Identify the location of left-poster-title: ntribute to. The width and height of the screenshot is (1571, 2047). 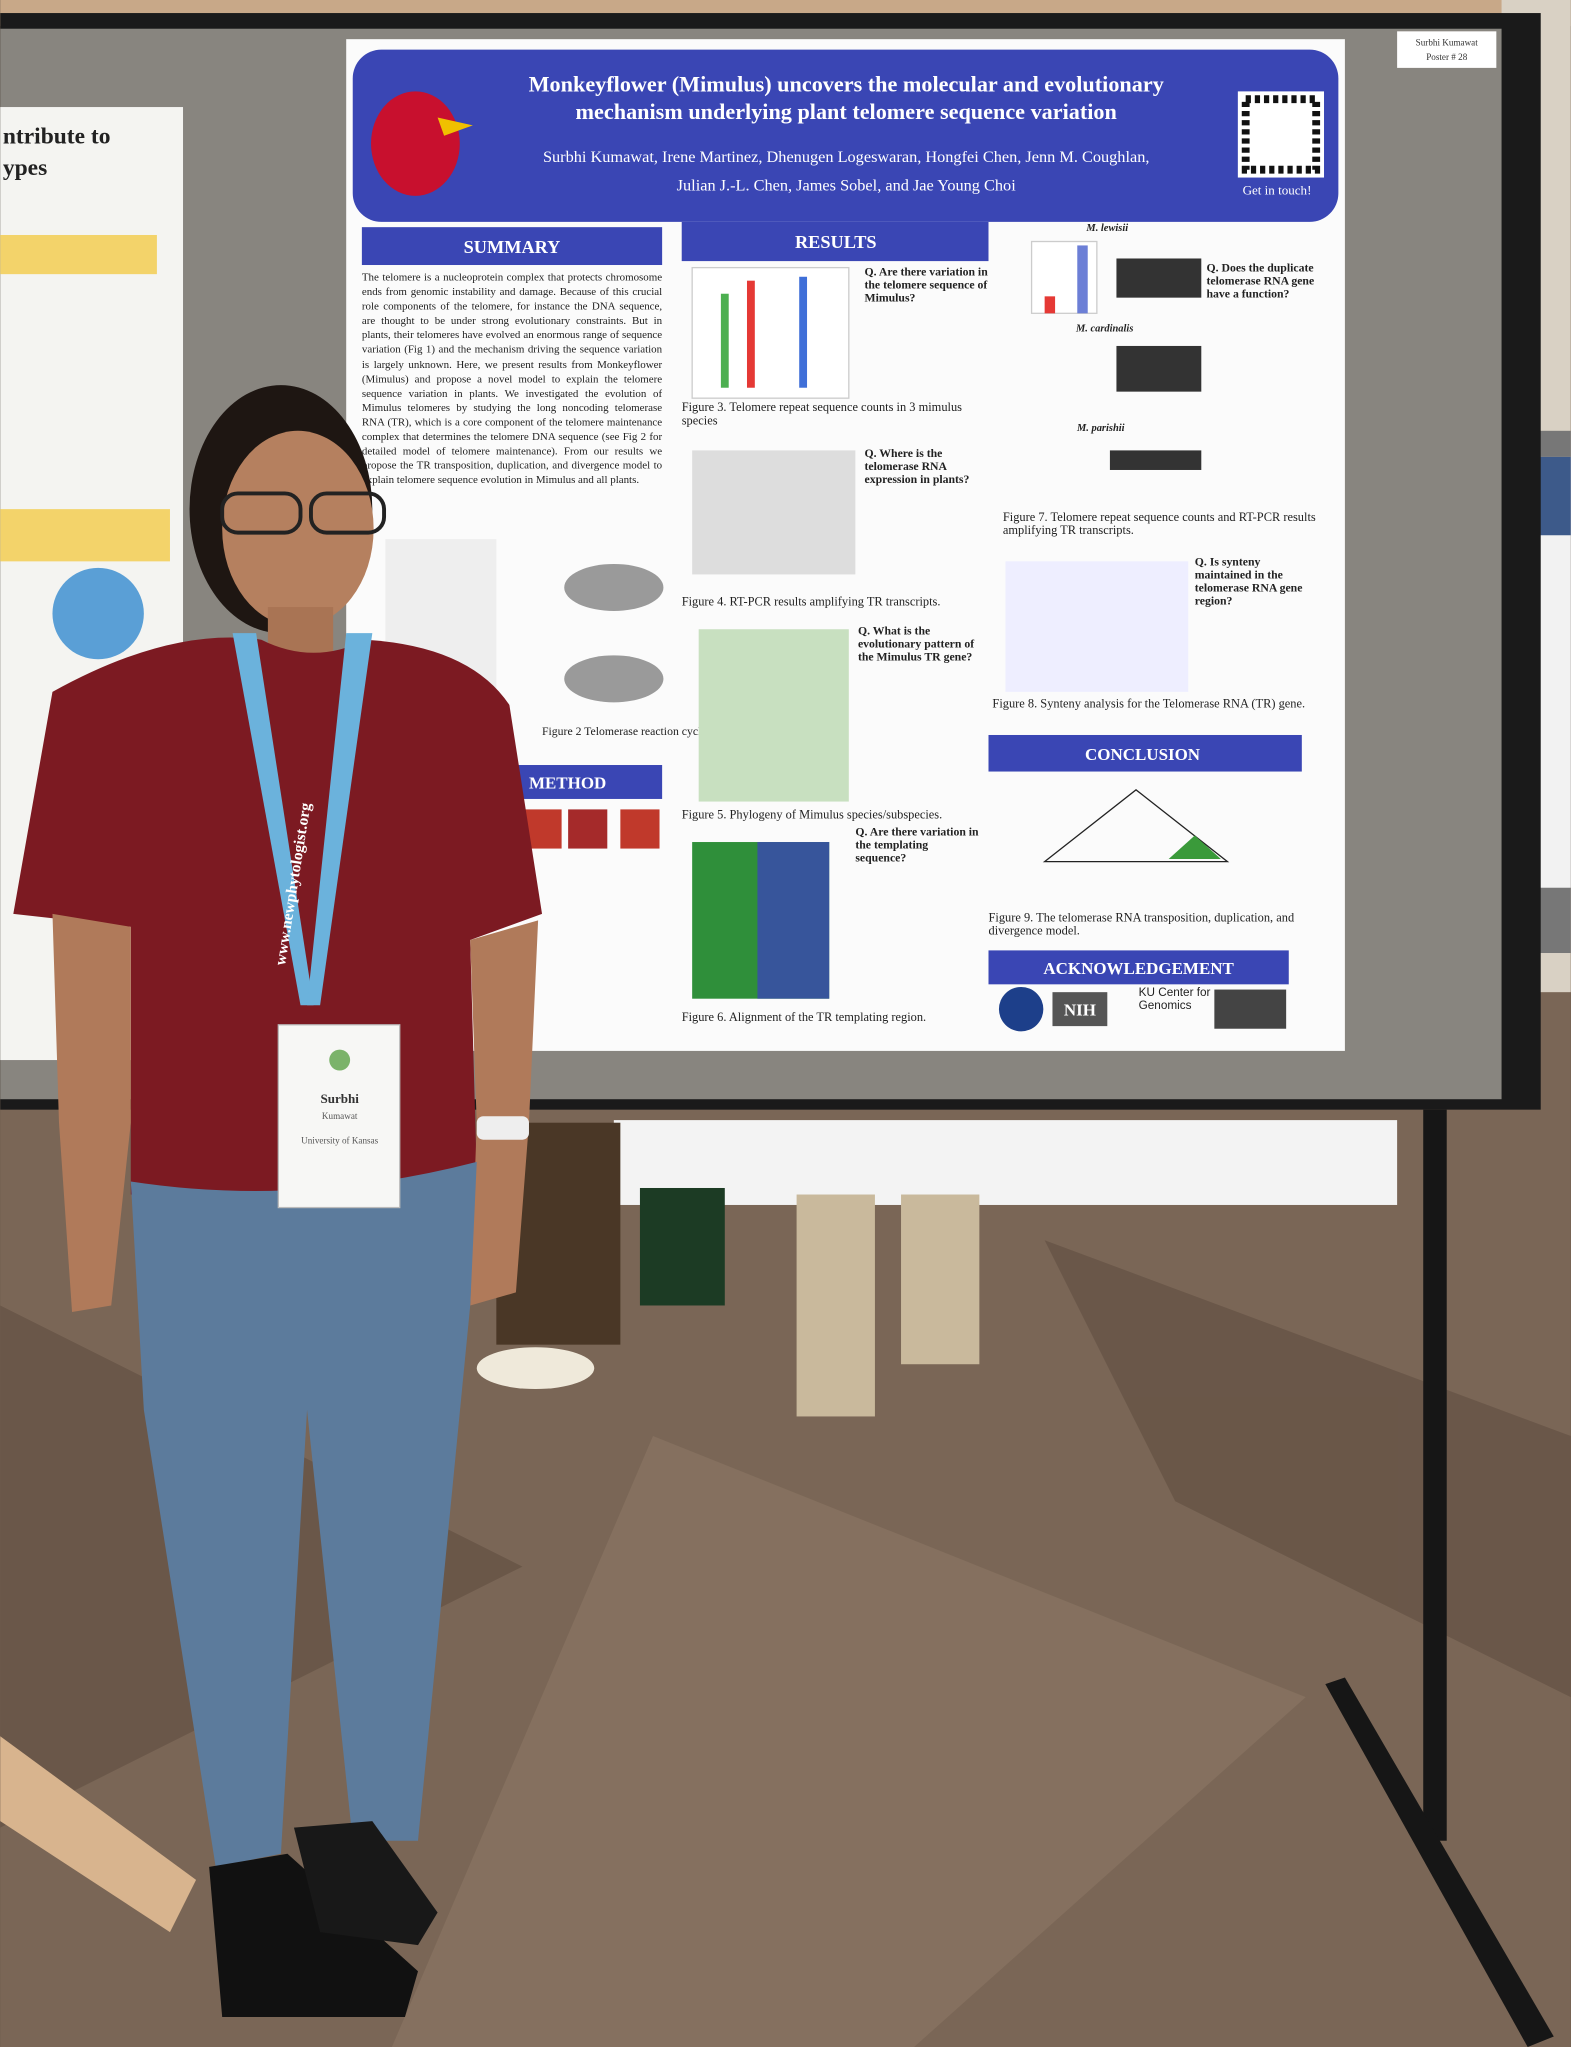
(57, 137).